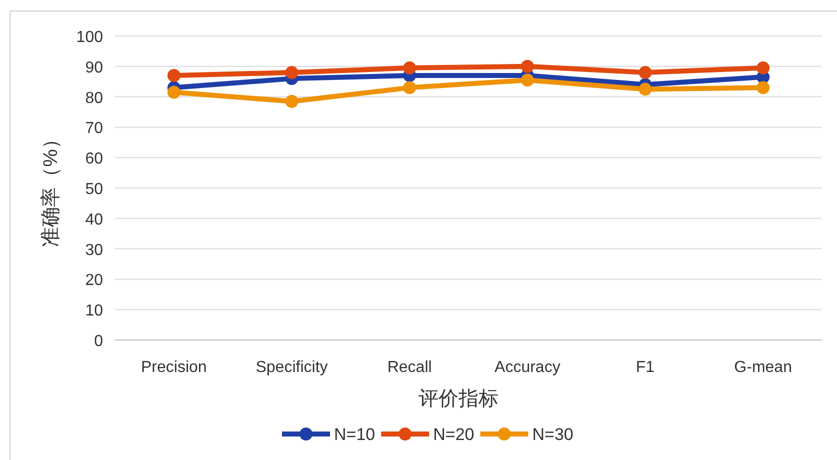 This screenshot has height=460, width=837. I want to click on y-tick-label: 60, so click(94, 159).